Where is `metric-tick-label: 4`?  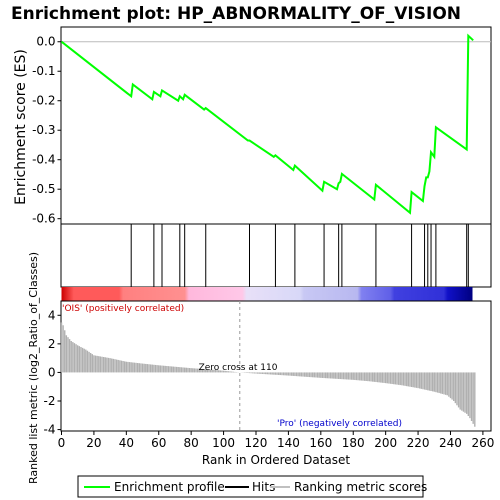 metric-tick-label: 4 is located at coordinates (52, 315).